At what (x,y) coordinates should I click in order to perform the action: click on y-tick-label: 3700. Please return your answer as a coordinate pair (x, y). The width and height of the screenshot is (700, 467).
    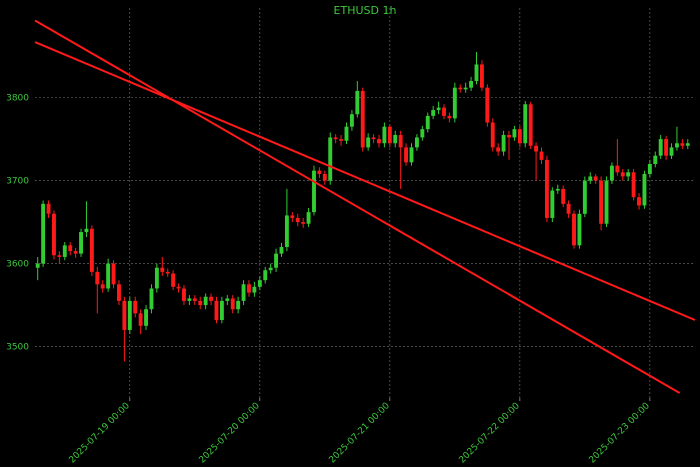
    Looking at the image, I should click on (17, 182).